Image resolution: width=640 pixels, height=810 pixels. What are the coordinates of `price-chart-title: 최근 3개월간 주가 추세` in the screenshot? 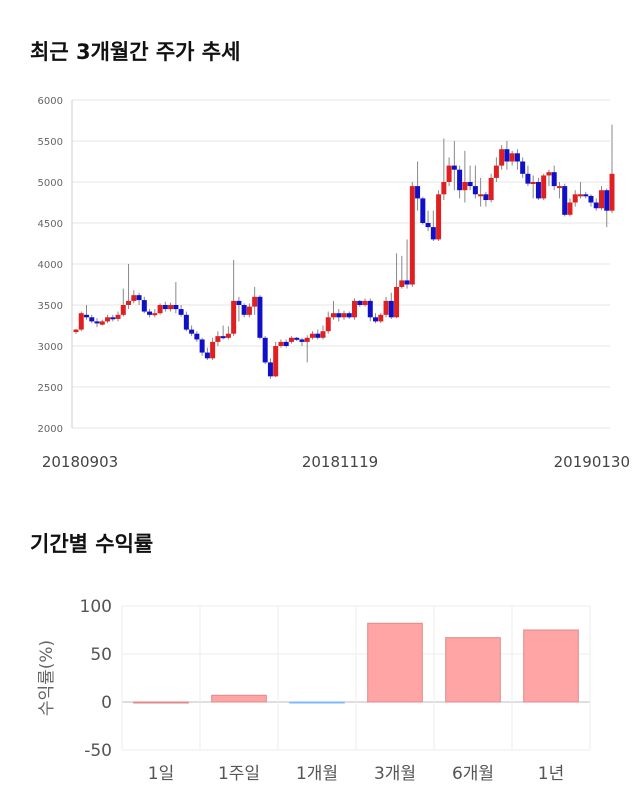 It's located at (135, 52).